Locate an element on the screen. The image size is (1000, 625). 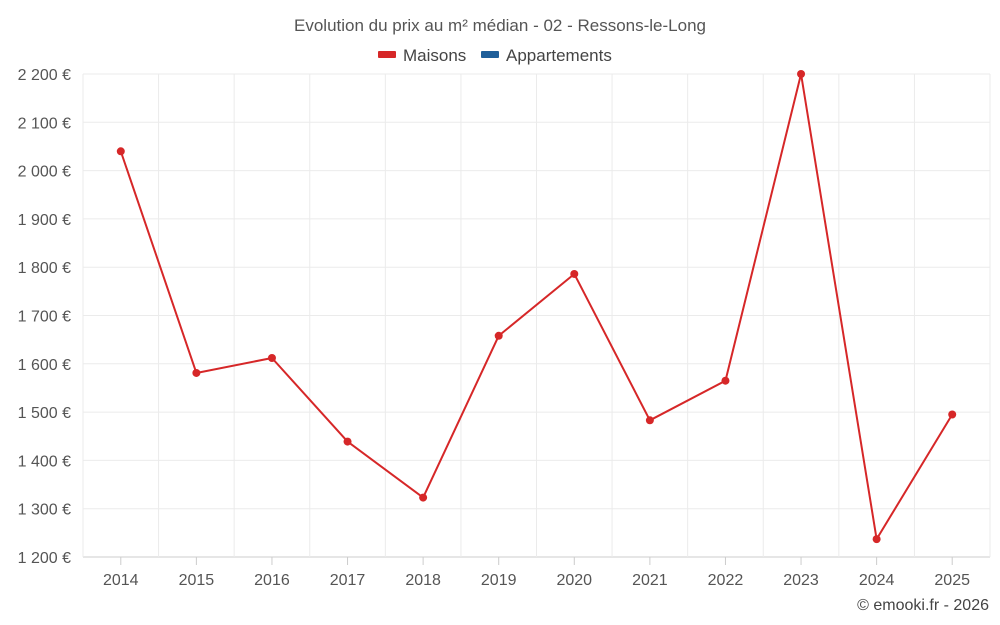
x-tick-label: 2018 is located at coordinates (423, 580).